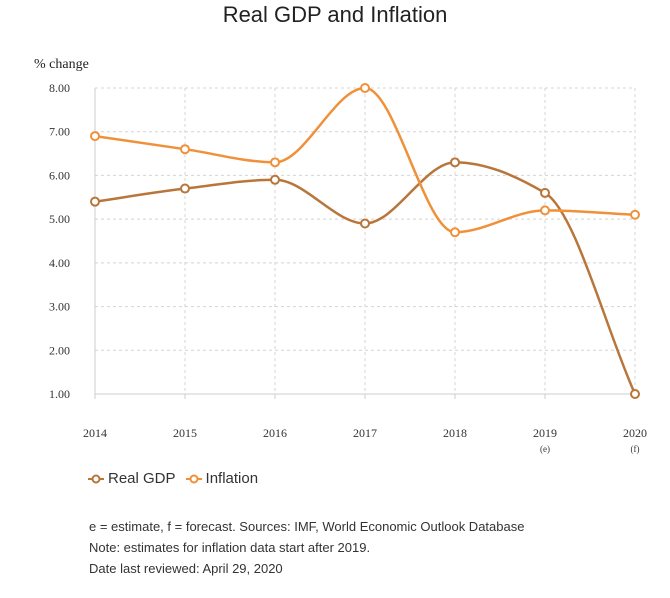  I want to click on x-tick-note: (f), so click(635, 449).